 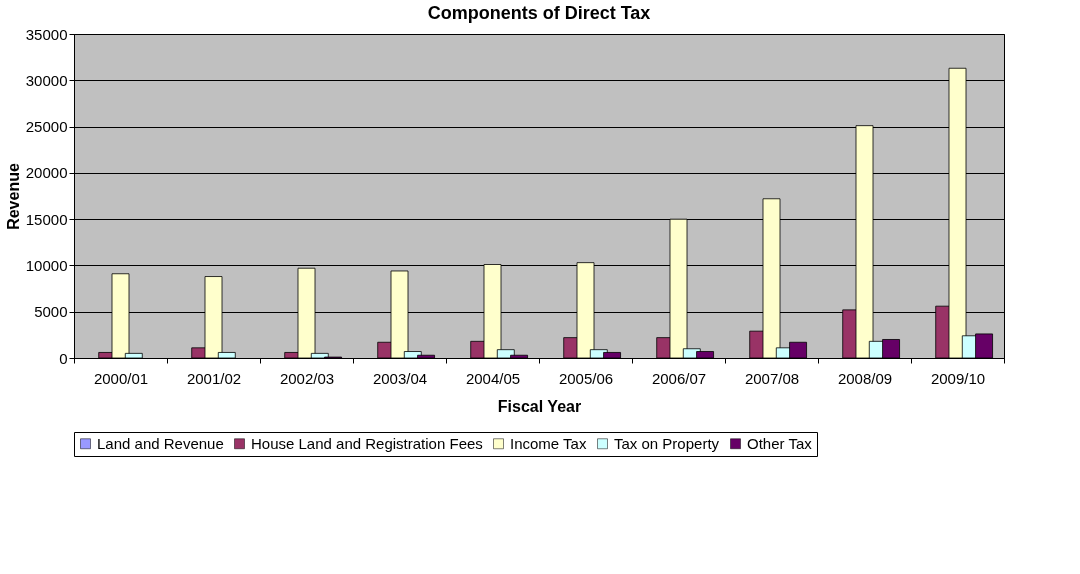 I want to click on y-tick-label: 0, so click(x=63, y=358).